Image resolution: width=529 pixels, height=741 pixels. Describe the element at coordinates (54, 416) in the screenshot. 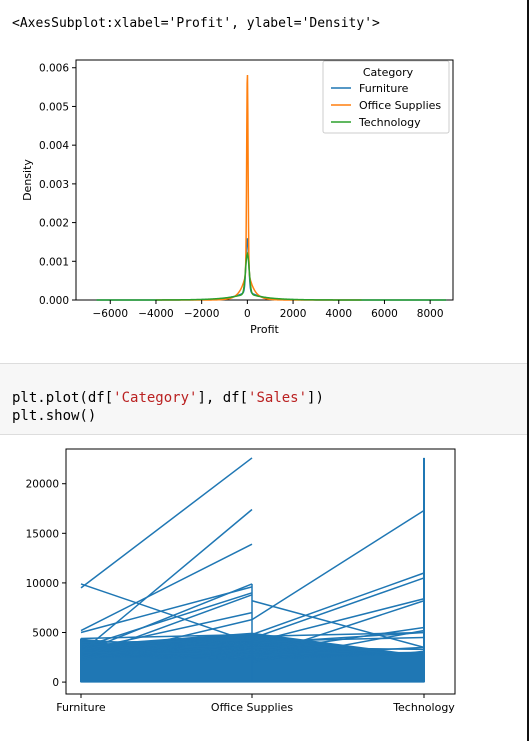

I see `code-line-2: plt.show()` at that location.